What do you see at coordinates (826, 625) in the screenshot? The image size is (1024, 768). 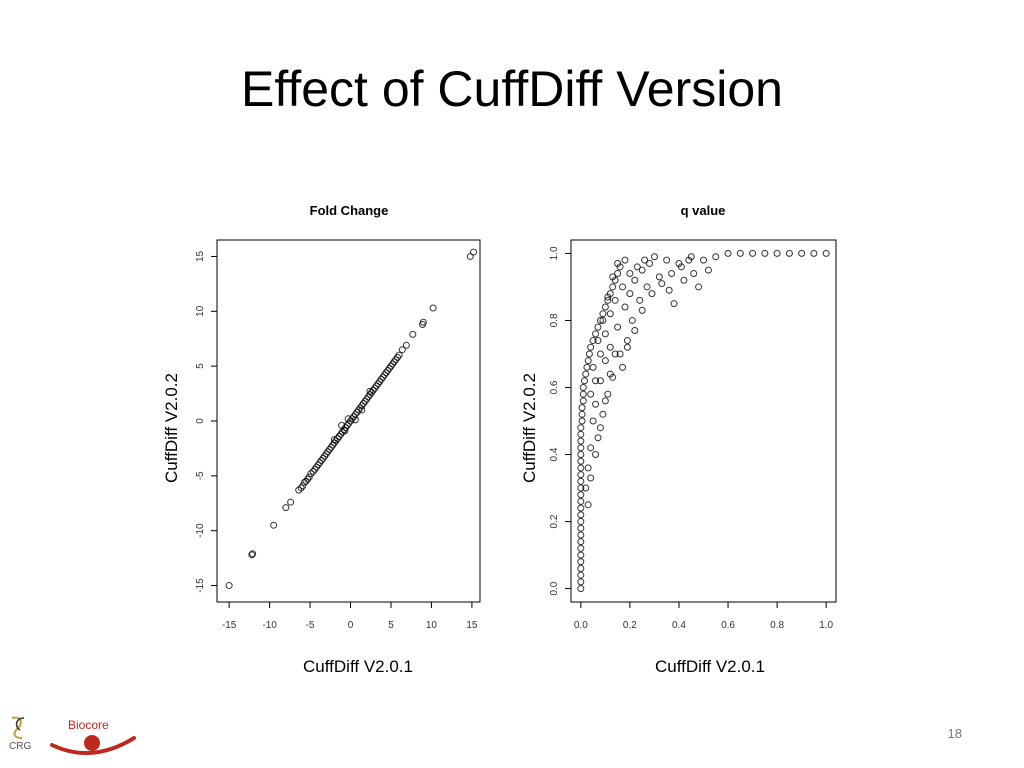 I see `q-value-x-tick-label: 1.0` at bounding box center [826, 625].